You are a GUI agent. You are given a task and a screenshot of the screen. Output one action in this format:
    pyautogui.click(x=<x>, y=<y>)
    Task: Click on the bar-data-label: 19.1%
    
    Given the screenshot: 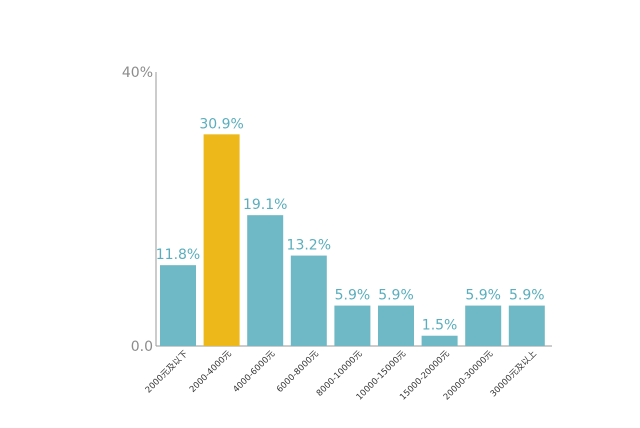 What is the action you would take?
    pyautogui.click(x=265, y=205)
    